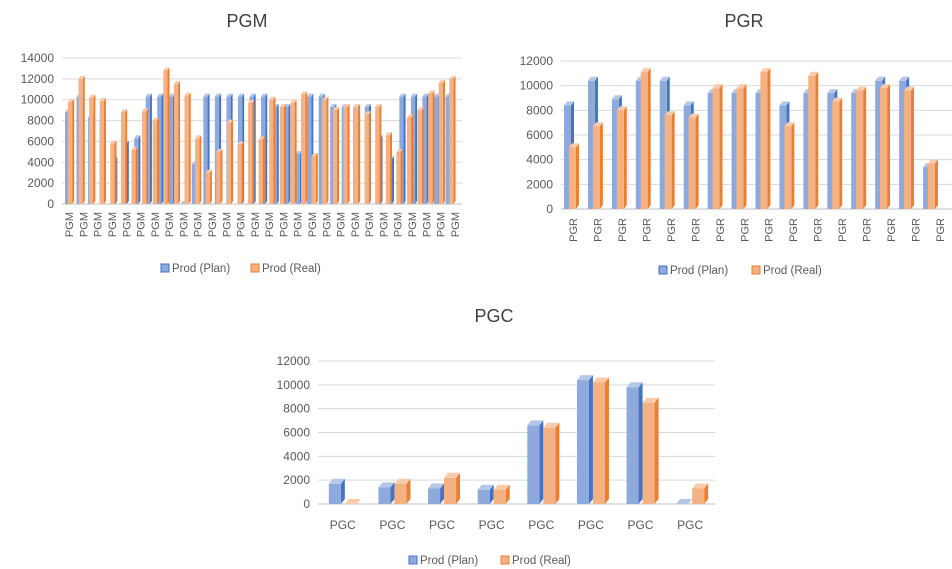 The image size is (952, 569). I want to click on pgc-y-tick-label: 0, so click(306, 504).